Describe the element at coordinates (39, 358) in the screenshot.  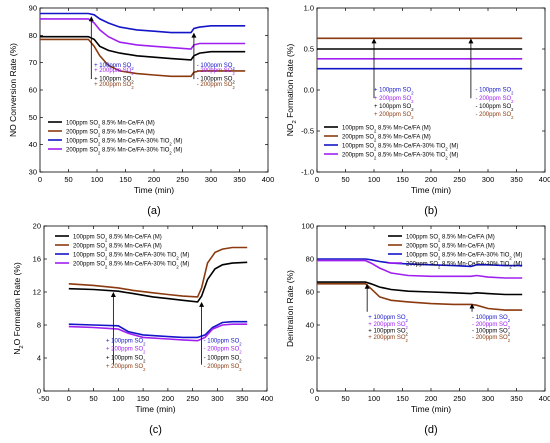
I see `y-tick-label: 4` at that location.